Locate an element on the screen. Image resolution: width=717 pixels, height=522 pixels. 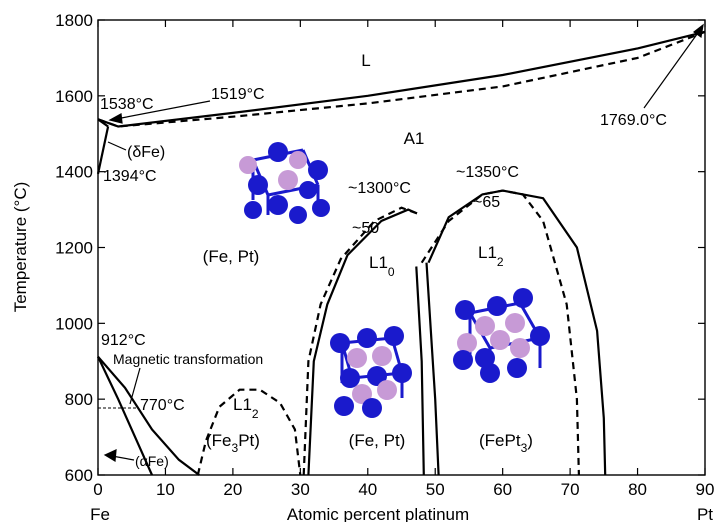
y-tick-label: 1000 is located at coordinates (74, 323).